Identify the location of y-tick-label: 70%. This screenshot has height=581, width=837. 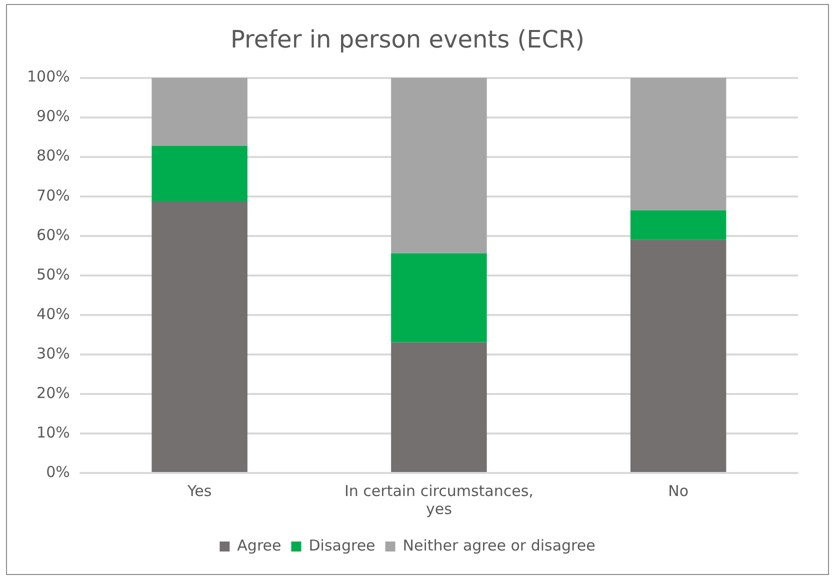
(53, 195).